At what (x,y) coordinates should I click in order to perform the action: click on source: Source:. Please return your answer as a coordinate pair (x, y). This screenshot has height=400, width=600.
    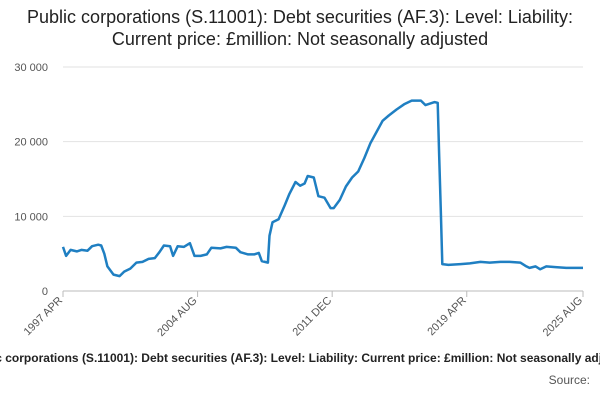
    Looking at the image, I should click on (569, 380).